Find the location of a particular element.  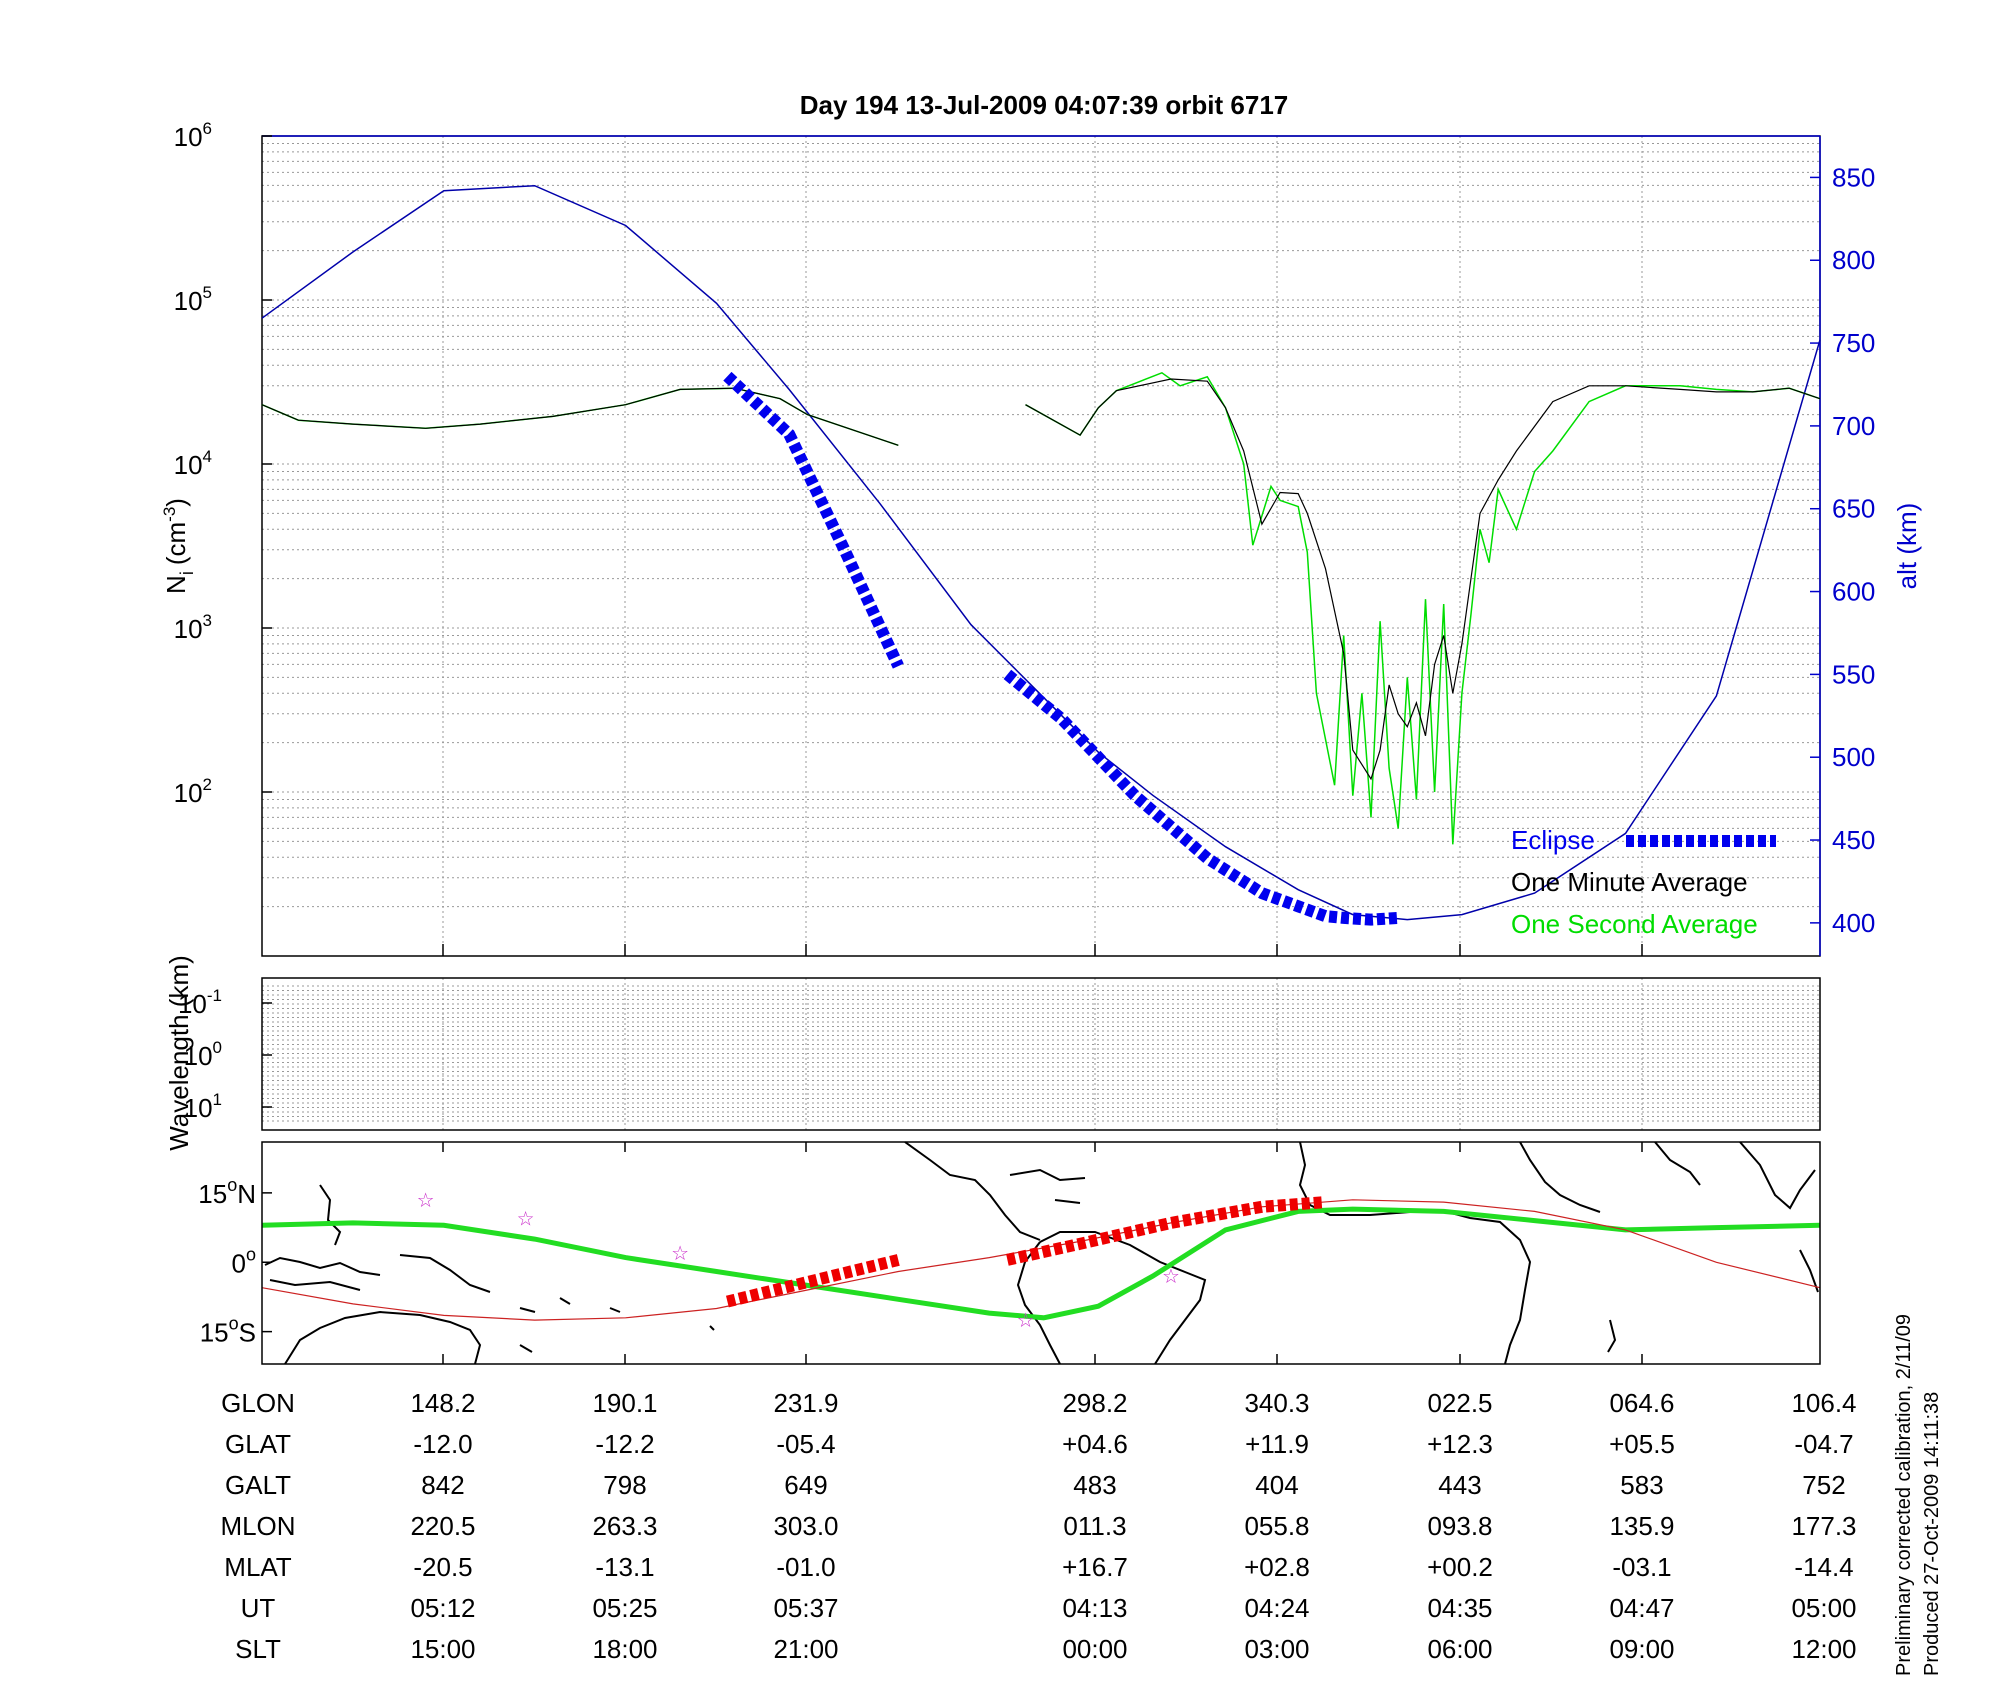

table-cell: 340.3 is located at coordinates (1276, 1403).